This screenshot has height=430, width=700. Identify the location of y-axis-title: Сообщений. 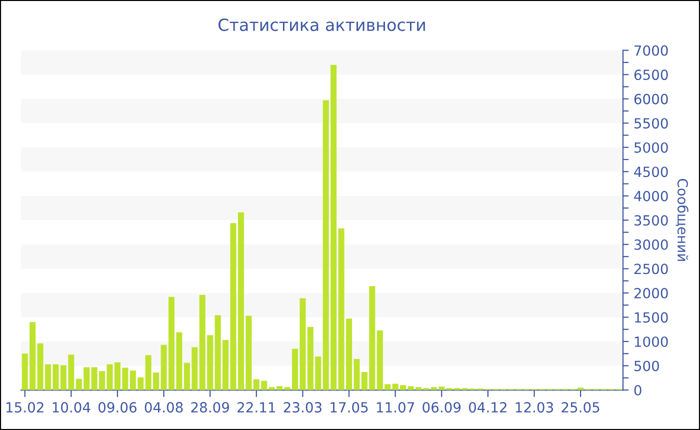
(682, 219).